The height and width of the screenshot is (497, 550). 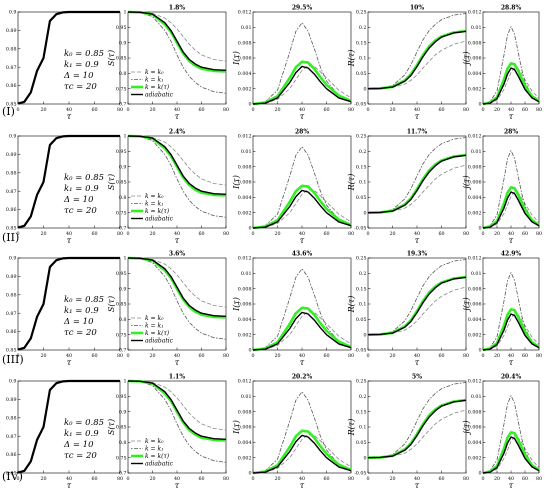 What do you see at coordinates (361, 289) in the screenshot?
I see `y-tick-label: 0.15` at bounding box center [361, 289].